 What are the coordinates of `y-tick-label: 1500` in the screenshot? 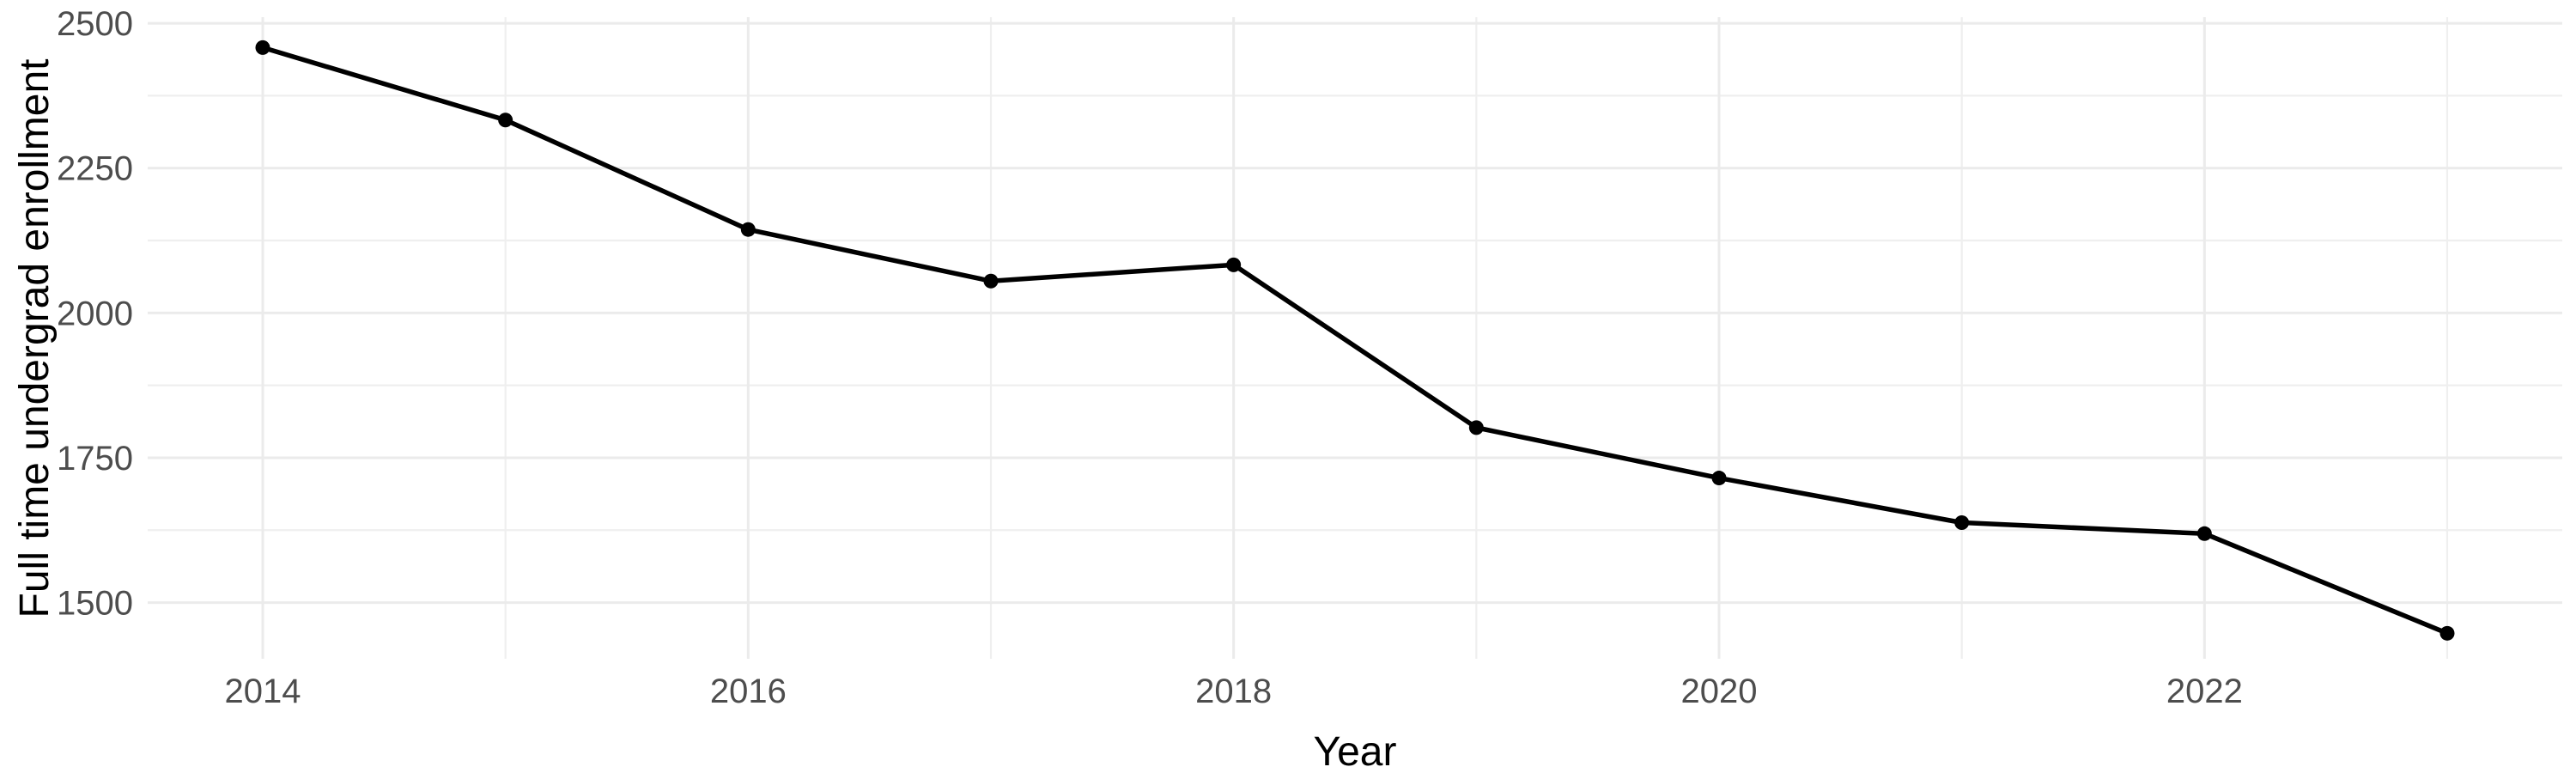 It's located at (95, 604).